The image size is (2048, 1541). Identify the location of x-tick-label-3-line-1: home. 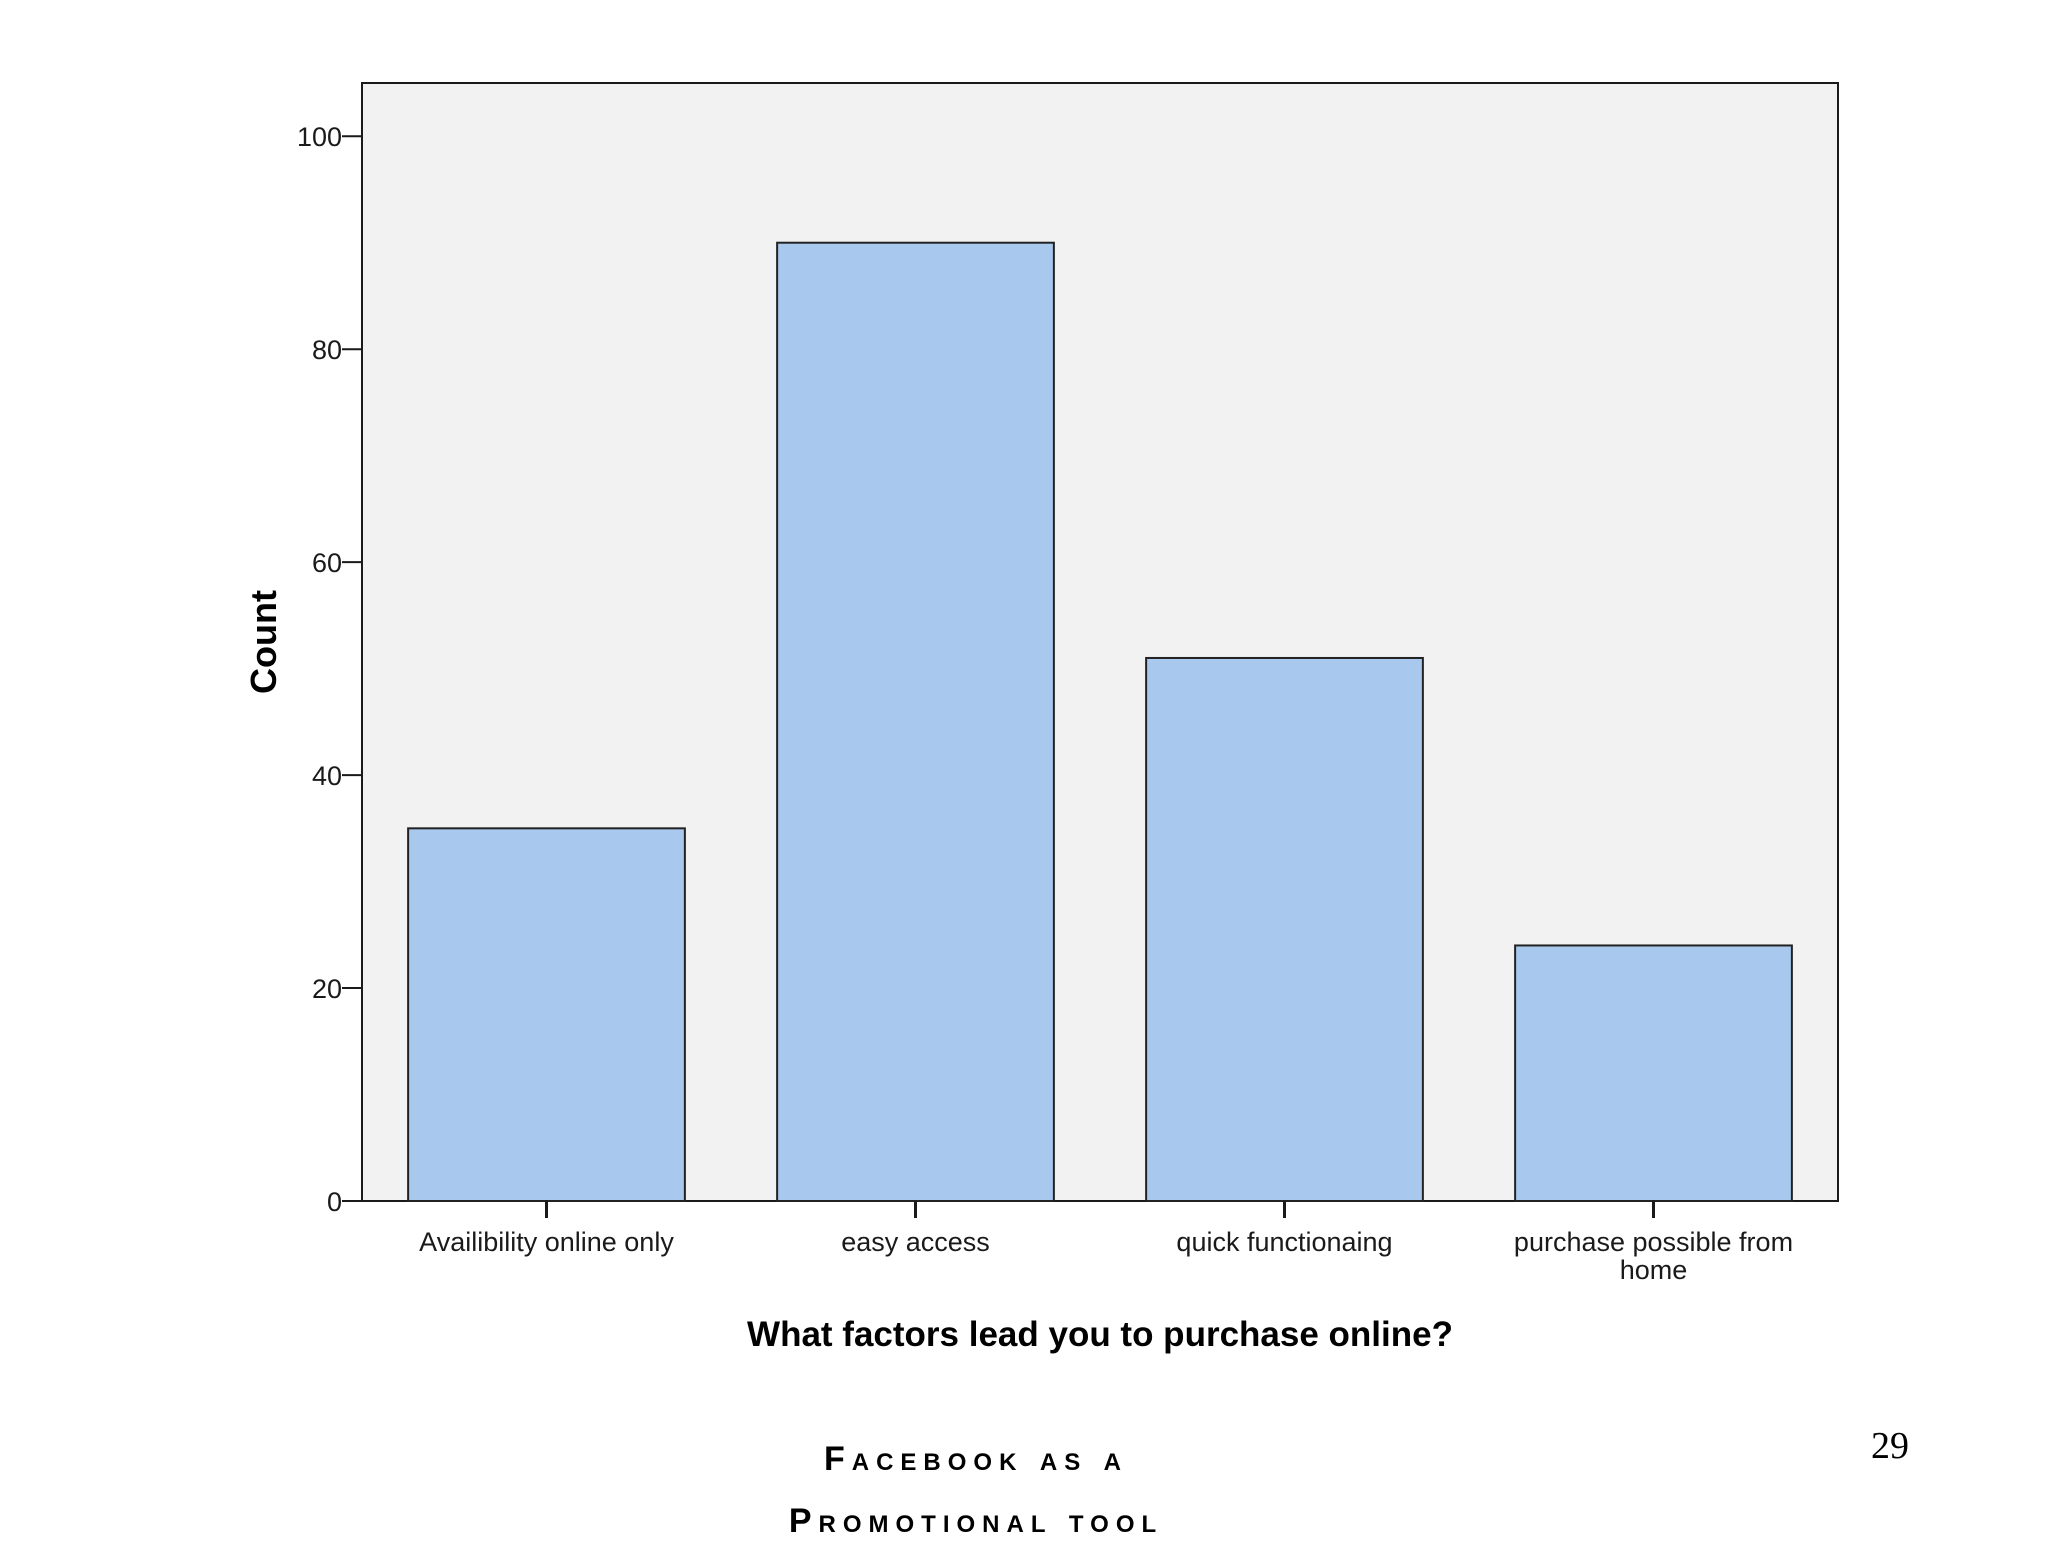
(1654, 1270).